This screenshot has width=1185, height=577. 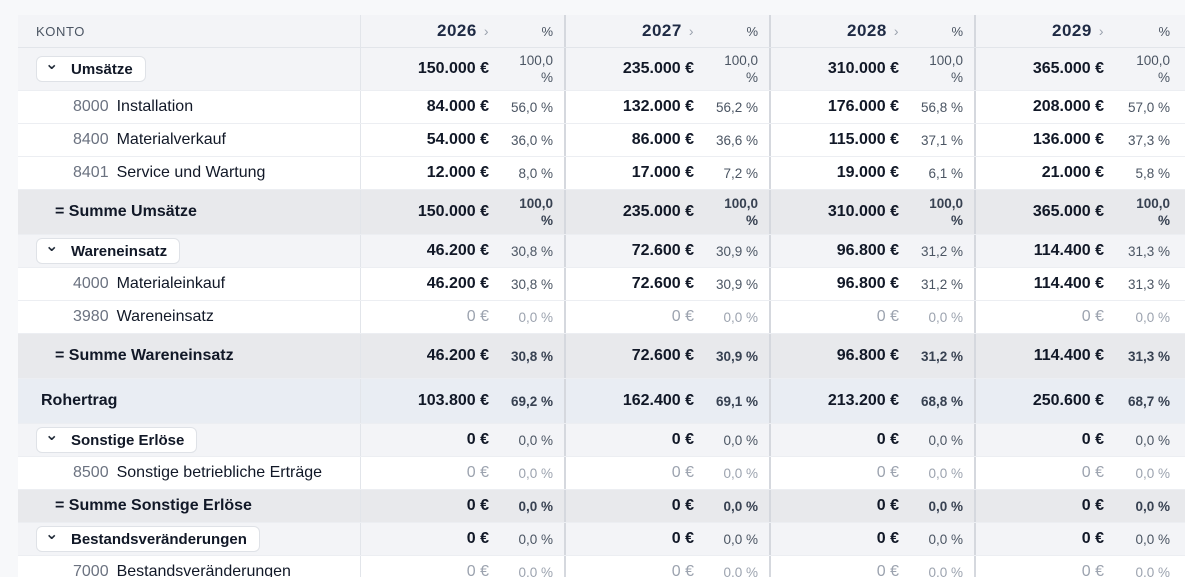 I want to click on group-toggle-button: ⌄ Sonstige Erlöse, so click(x=117, y=440).